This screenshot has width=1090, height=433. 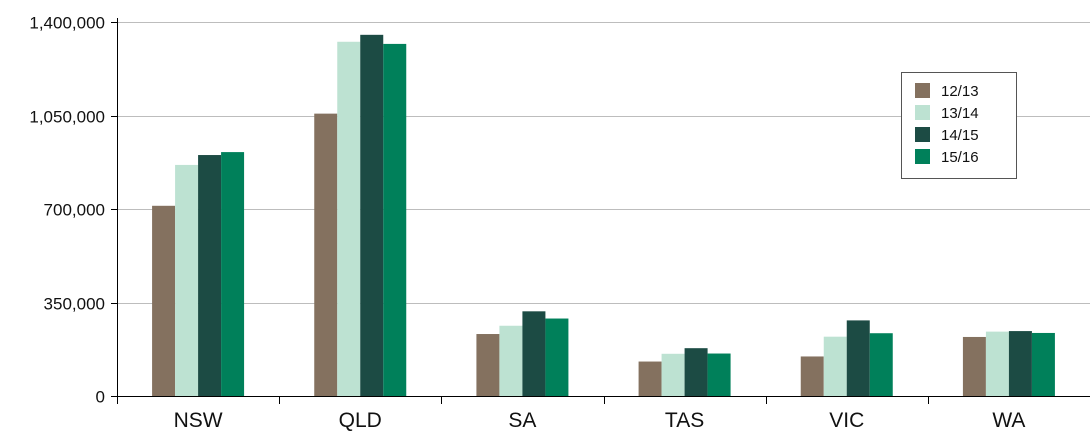 I want to click on y-tick-label: 0, so click(x=100, y=397).